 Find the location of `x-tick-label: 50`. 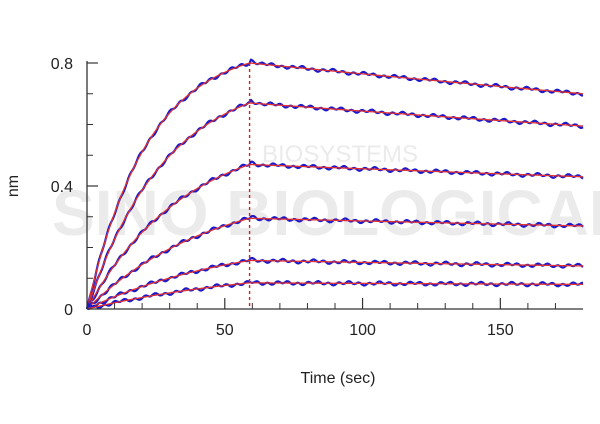

x-tick-label: 50 is located at coordinates (225, 330).